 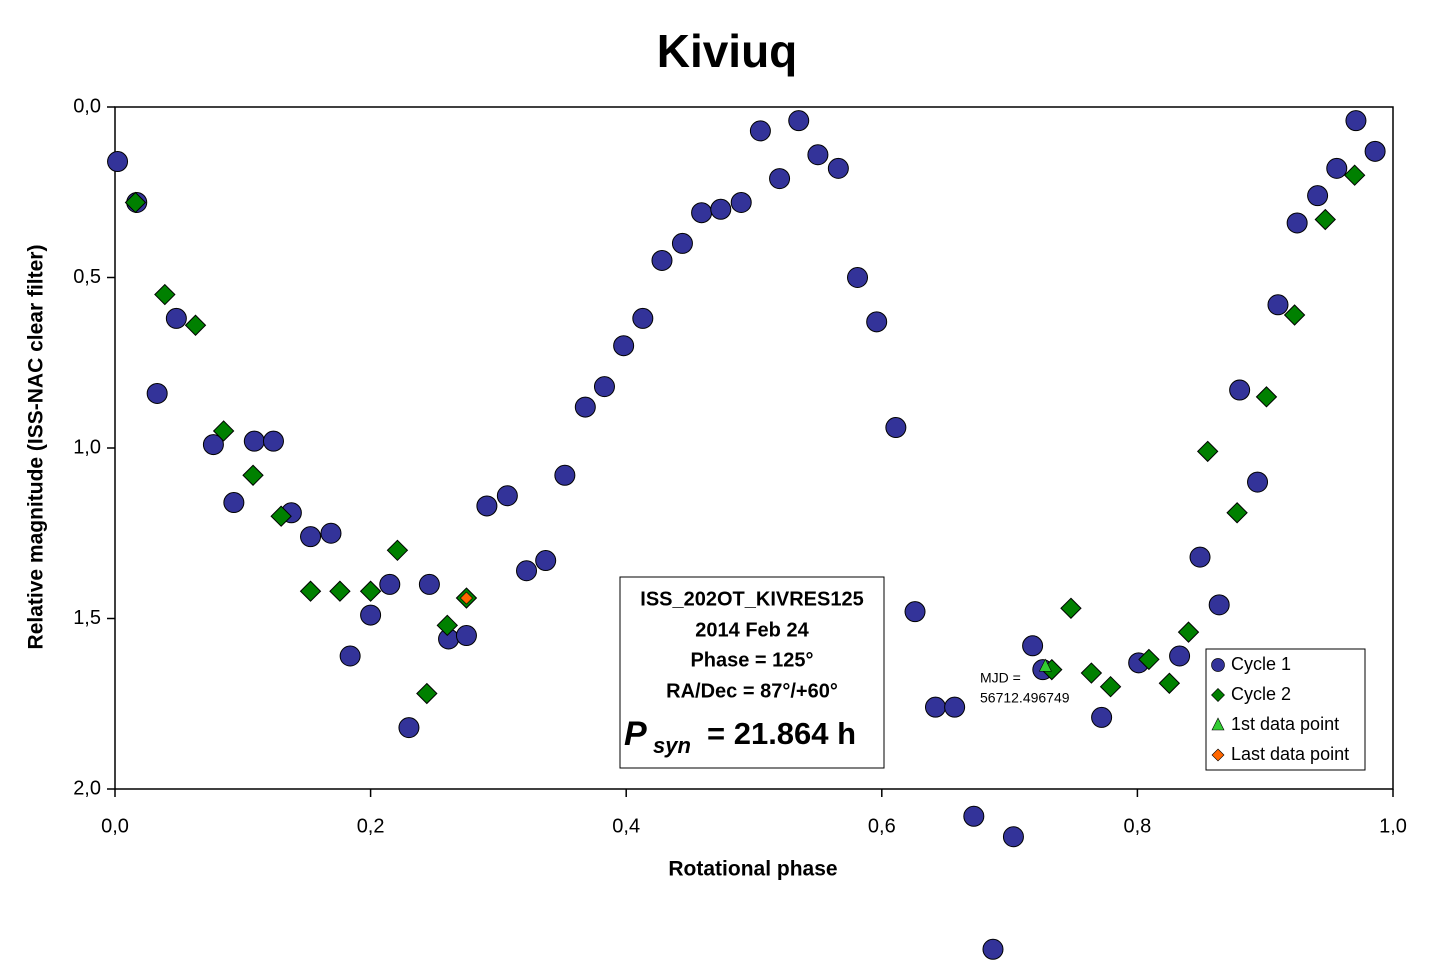 What do you see at coordinates (1393, 826) in the screenshot?
I see `x-tick-label: 1,0` at bounding box center [1393, 826].